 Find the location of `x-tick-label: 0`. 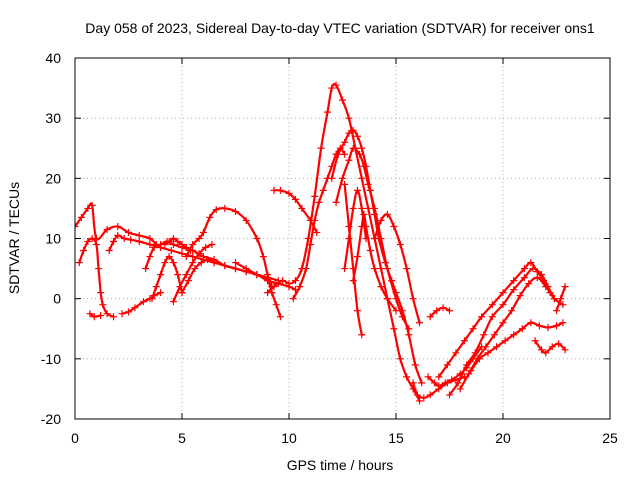

x-tick-label: 0 is located at coordinates (75, 438).